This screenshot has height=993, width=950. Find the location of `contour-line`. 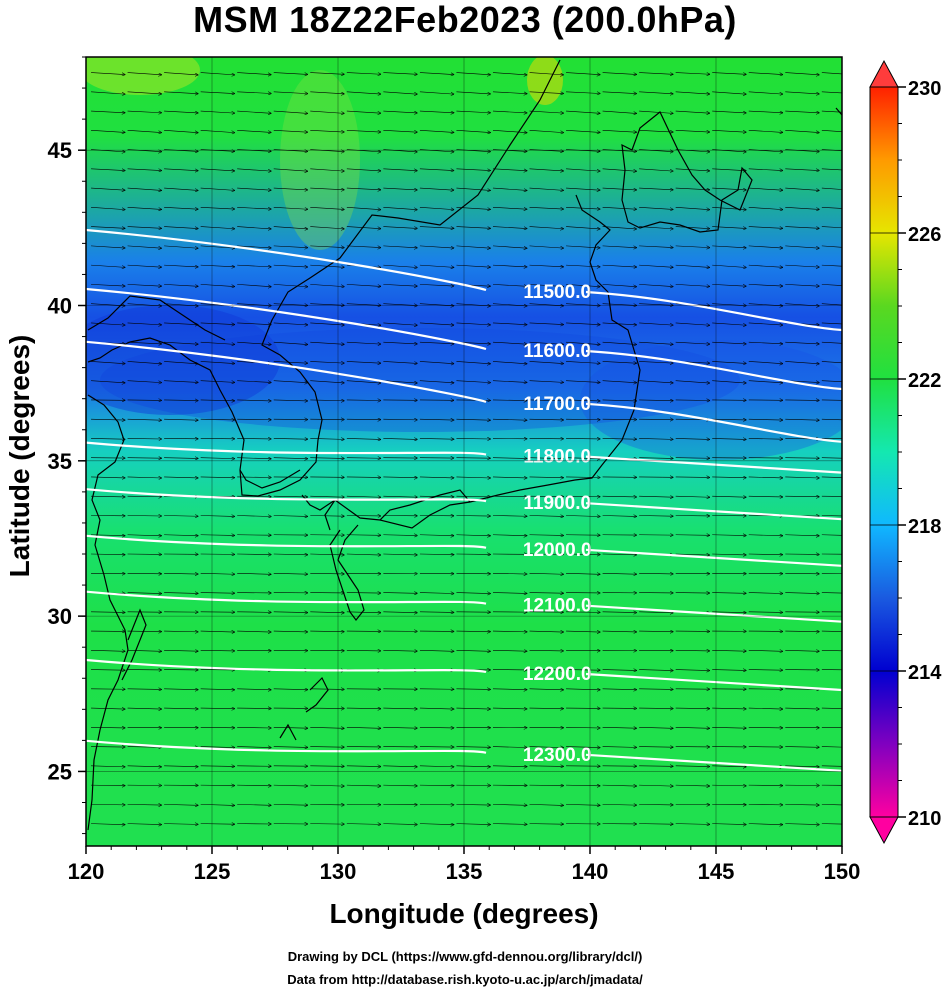

contour-line is located at coordinates (464, 391).